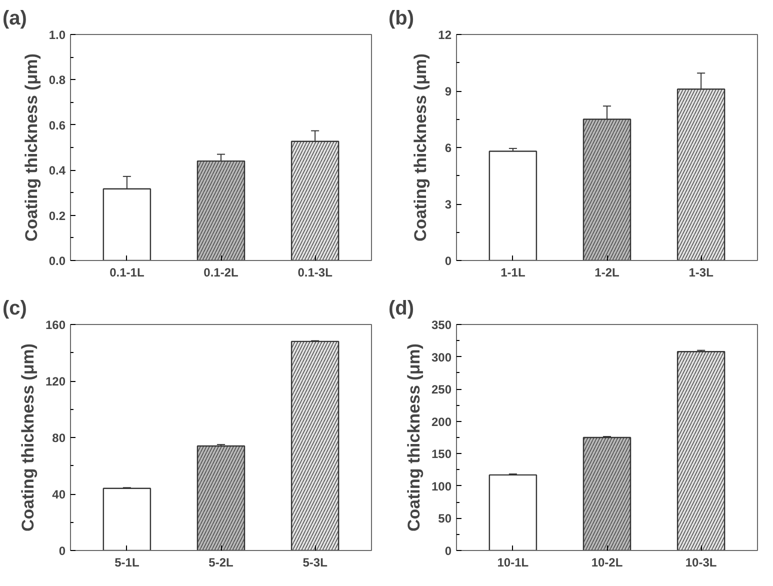 The width and height of the screenshot is (773, 586). I want to click on y-tick-label: 350, so click(441, 325).